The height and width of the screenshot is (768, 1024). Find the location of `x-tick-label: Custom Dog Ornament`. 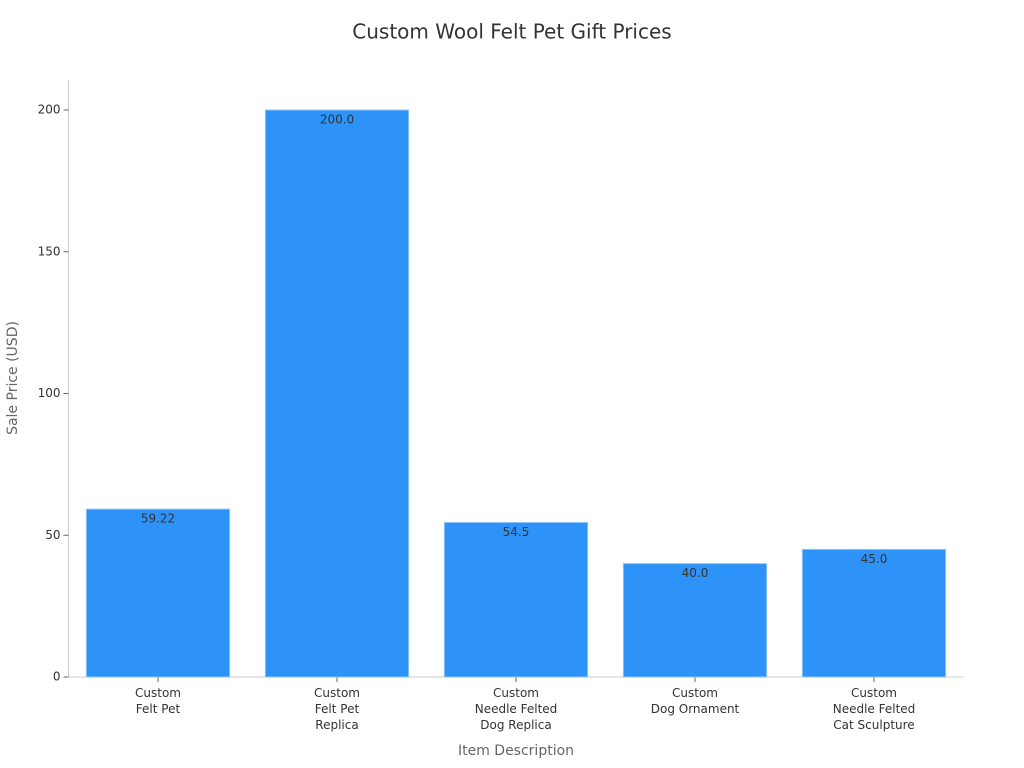

x-tick-label: Custom Dog Ornament is located at coordinates (695, 701).